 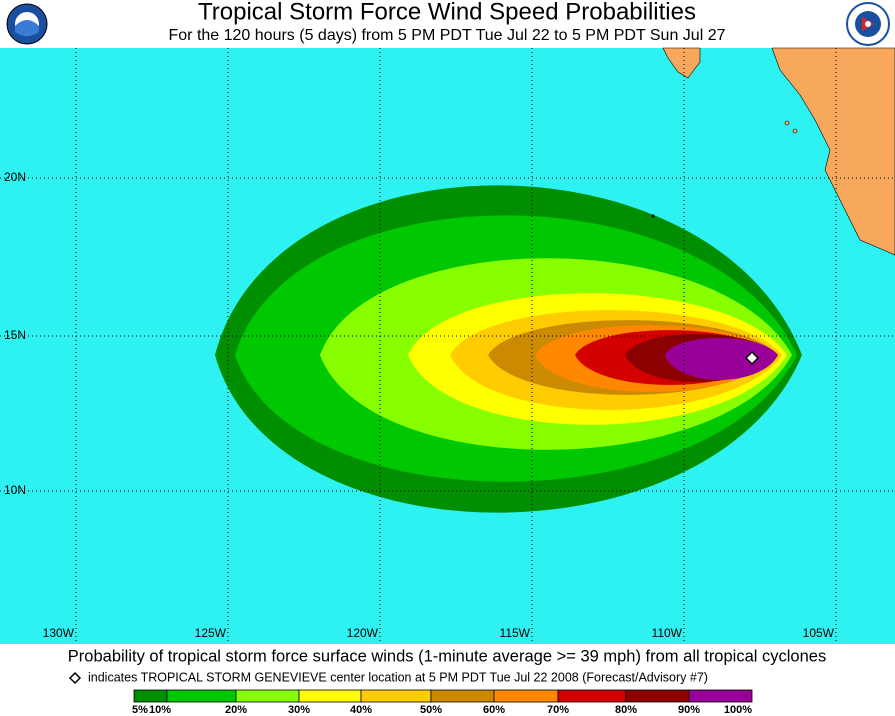 What do you see at coordinates (494, 710) in the screenshot?
I see `legend-label: 60%` at bounding box center [494, 710].